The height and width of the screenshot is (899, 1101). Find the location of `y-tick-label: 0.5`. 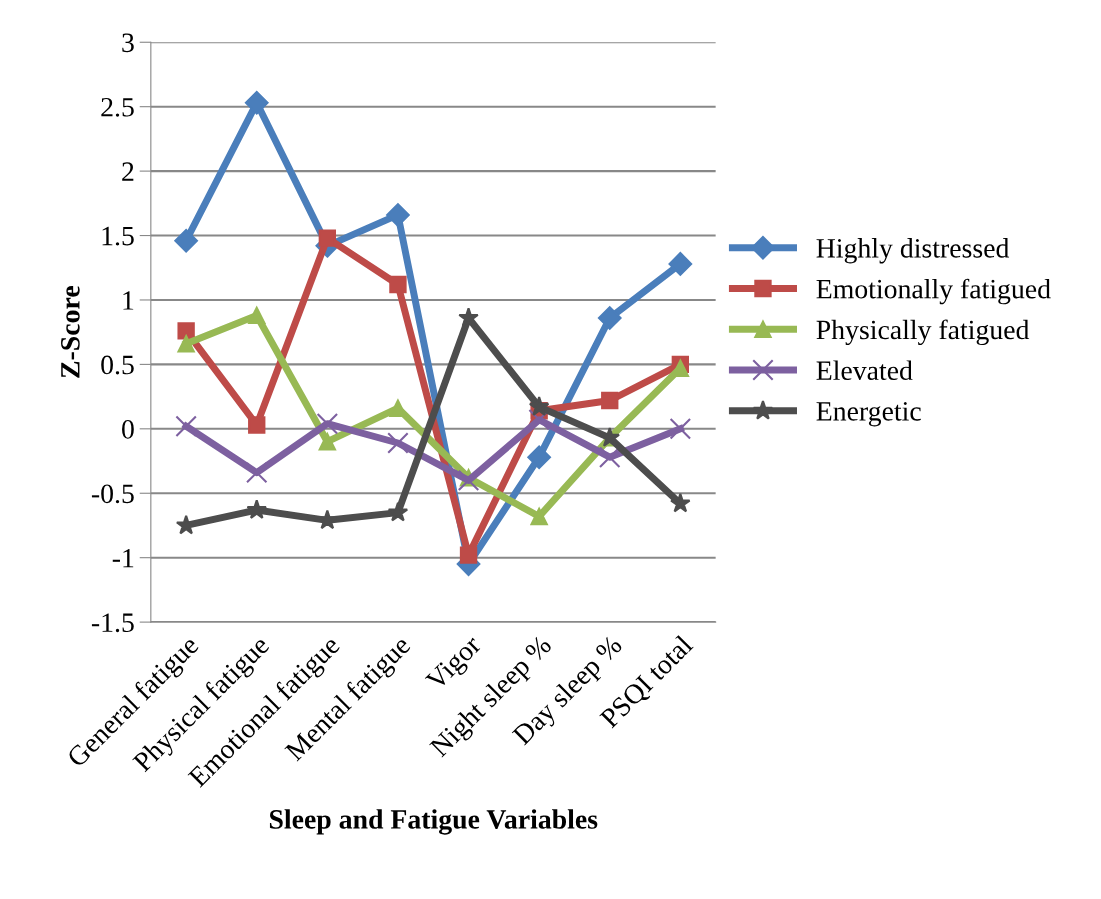

y-tick-label: 0.5 is located at coordinates (117, 365).